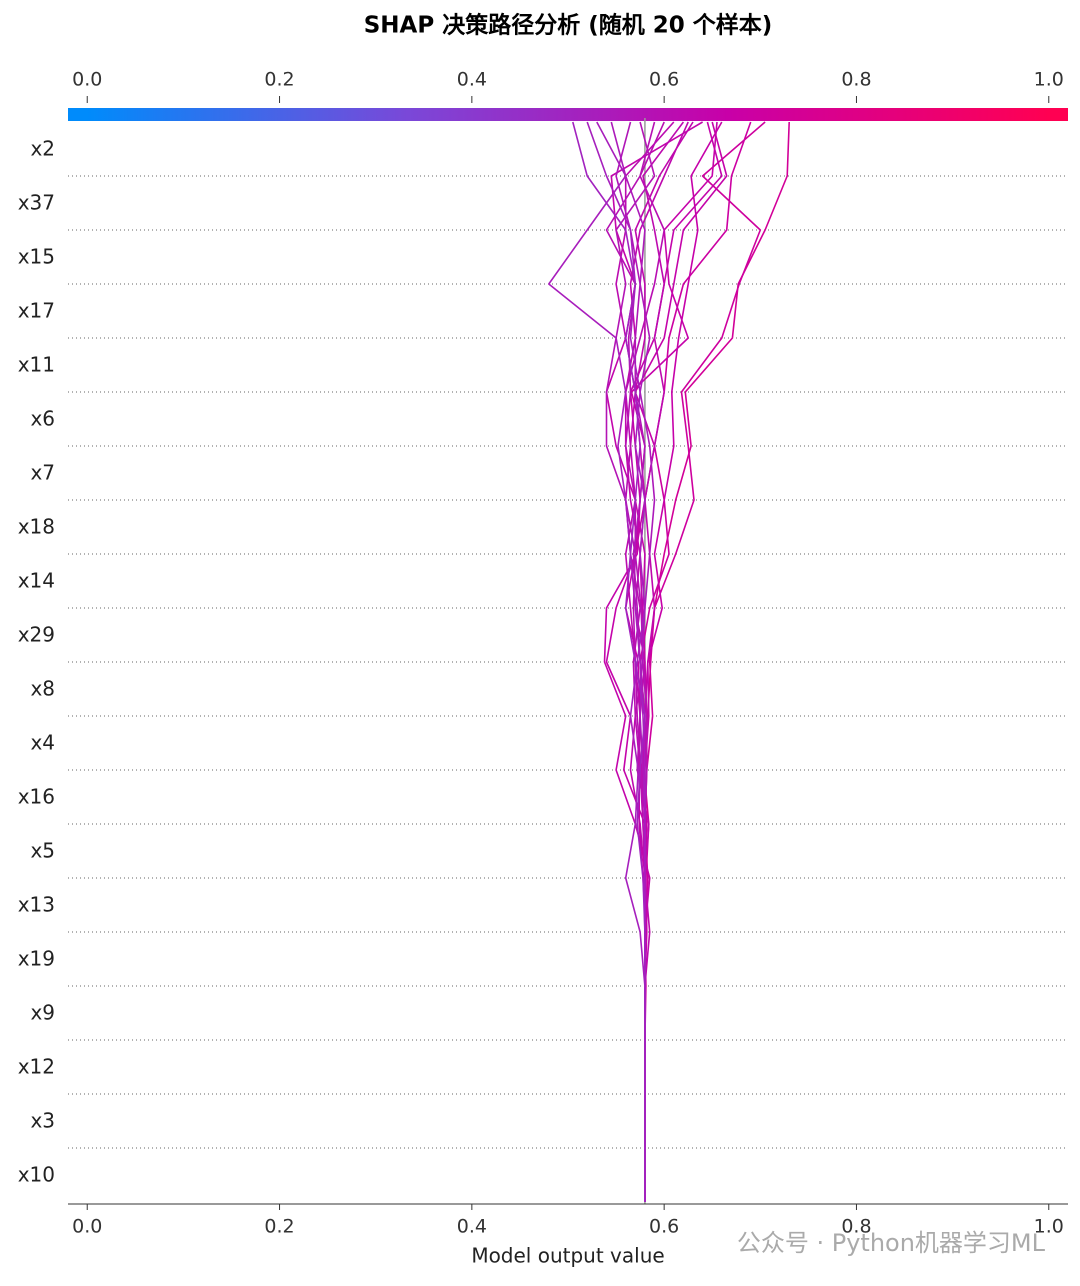 Image resolution: width=1080 pixels, height=1286 pixels. What do you see at coordinates (856, 1227) in the screenshot?
I see `x-tick-label: 0.8` at bounding box center [856, 1227].